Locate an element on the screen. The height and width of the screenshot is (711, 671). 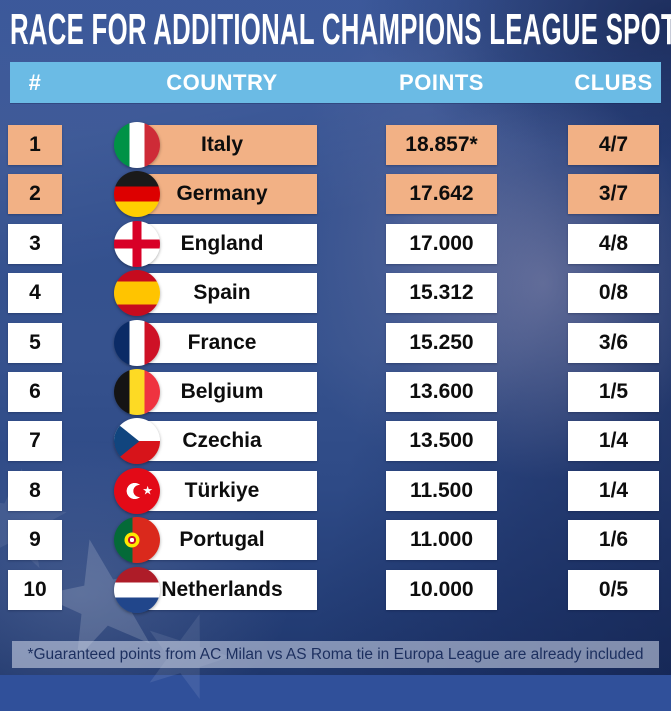
table-row: 10 Netherlands 10.000 0/5 is located at coordinates (335, 589).